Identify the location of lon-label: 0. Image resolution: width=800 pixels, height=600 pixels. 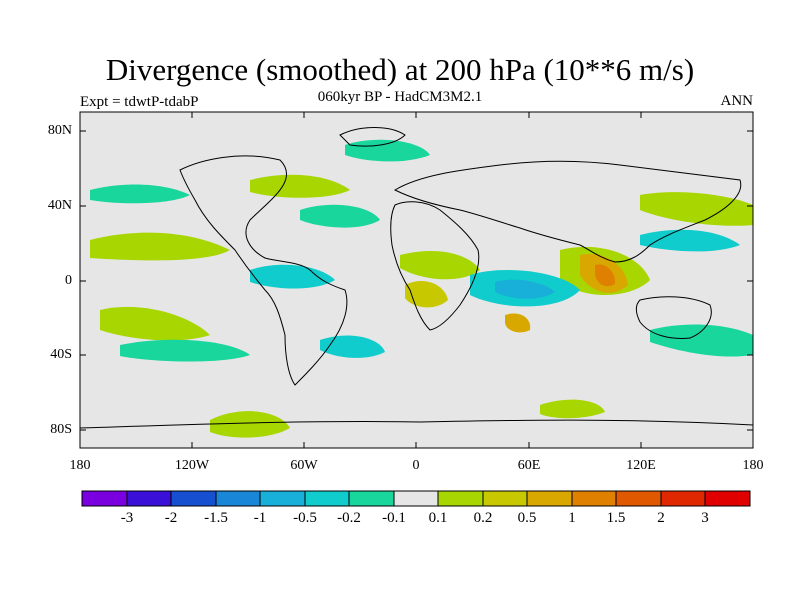
(416, 465).